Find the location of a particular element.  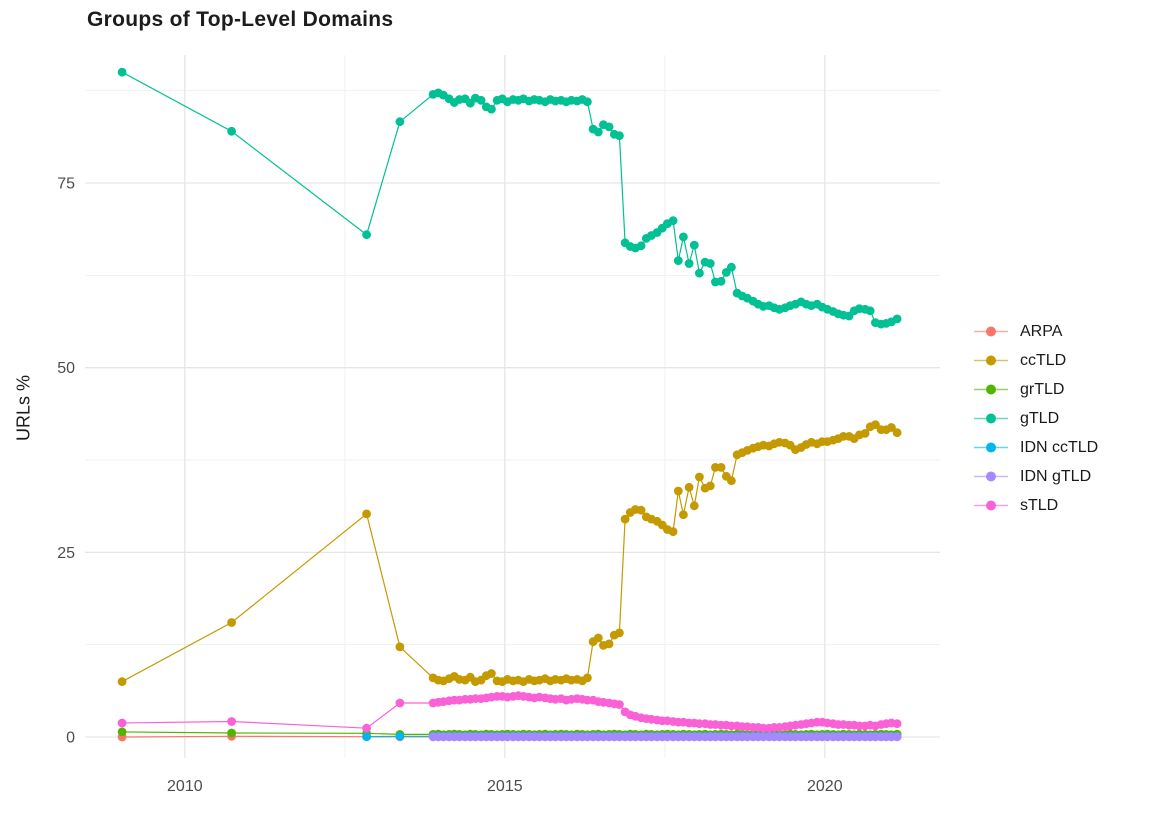

legend-label: sTLD is located at coordinates (1039, 505).